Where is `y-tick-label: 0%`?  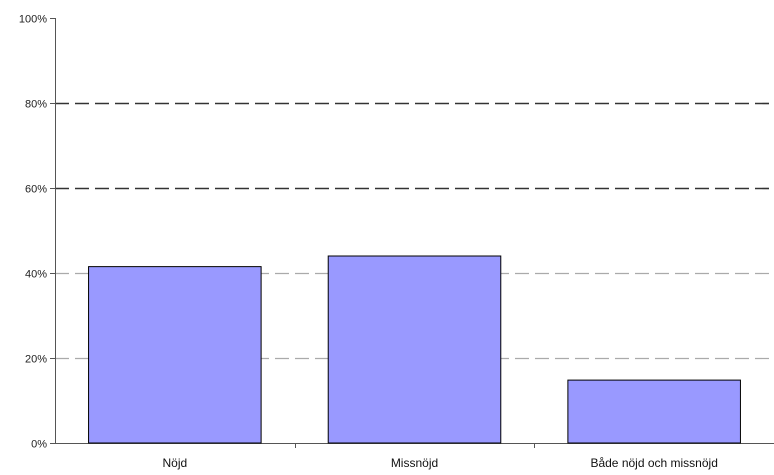 y-tick-label: 0% is located at coordinates (39, 445).